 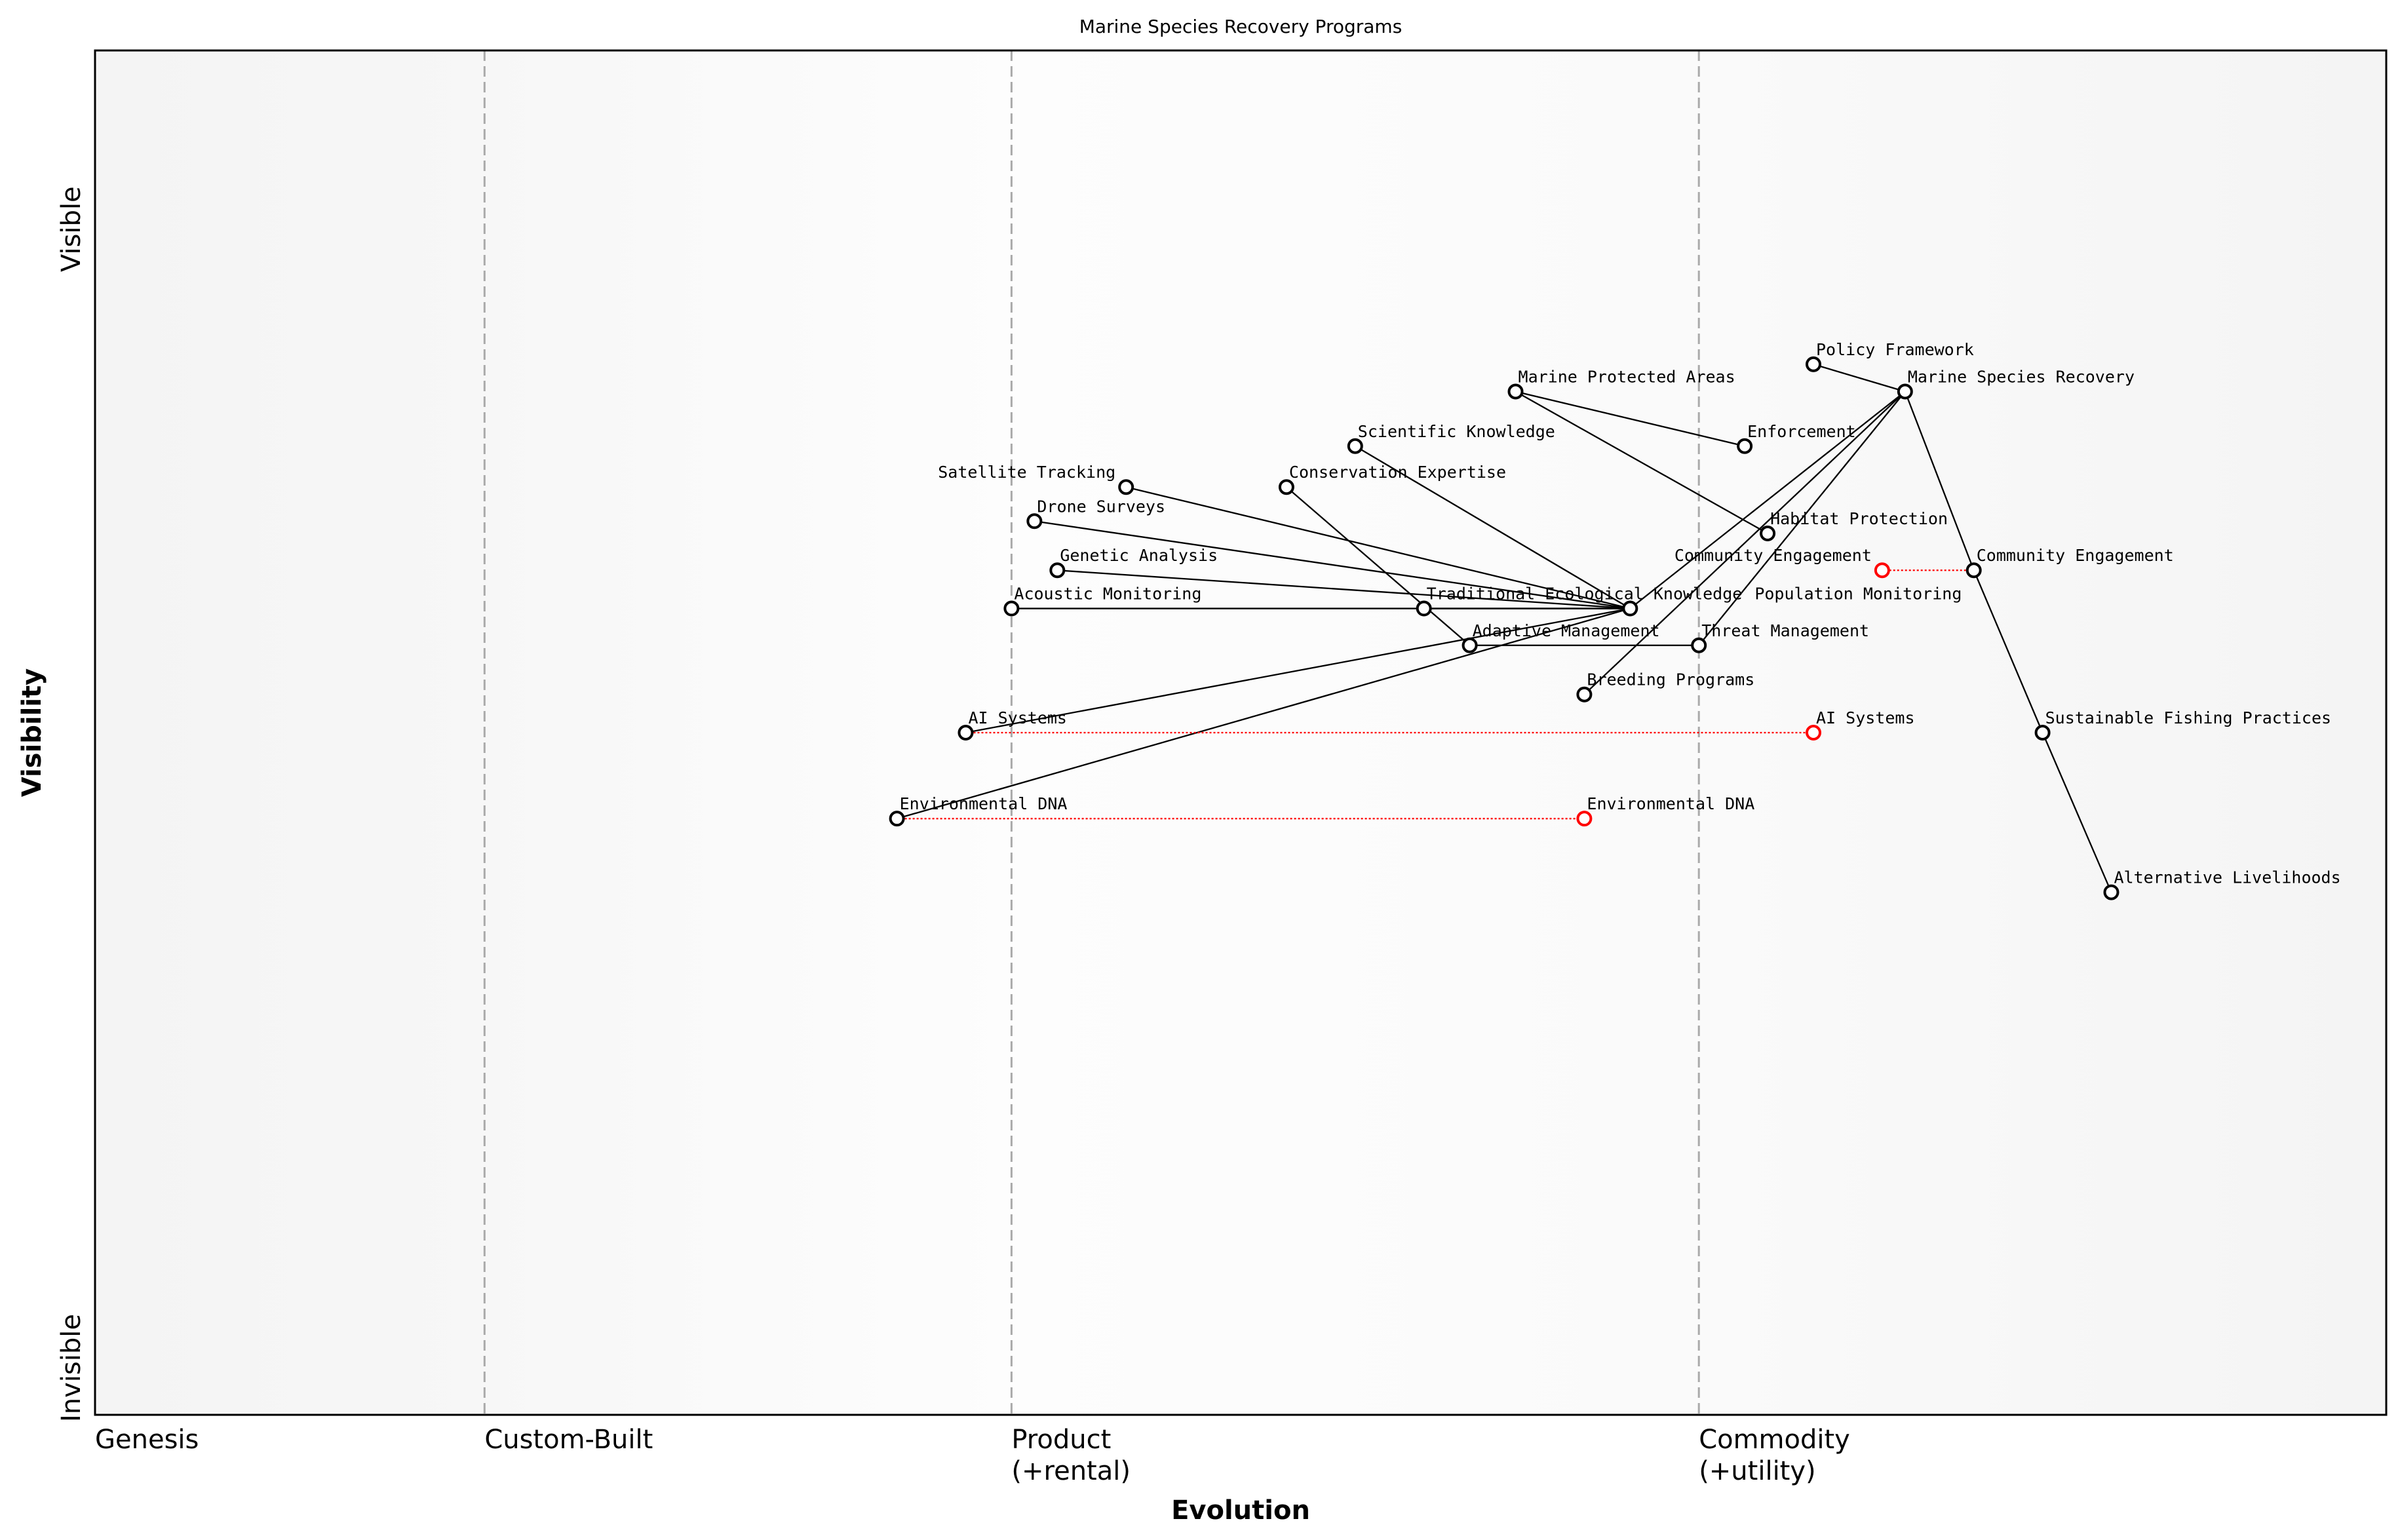 I want to click on link-msr-policy, so click(x=1859, y=378).